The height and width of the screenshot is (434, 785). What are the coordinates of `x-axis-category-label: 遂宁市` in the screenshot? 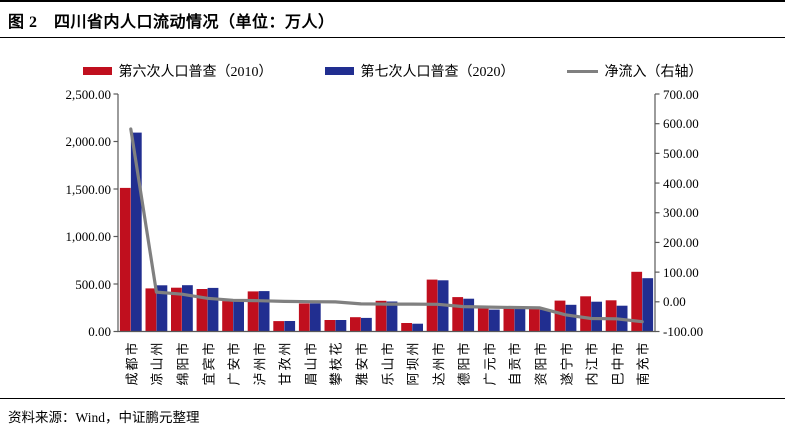 It's located at (566, 363).